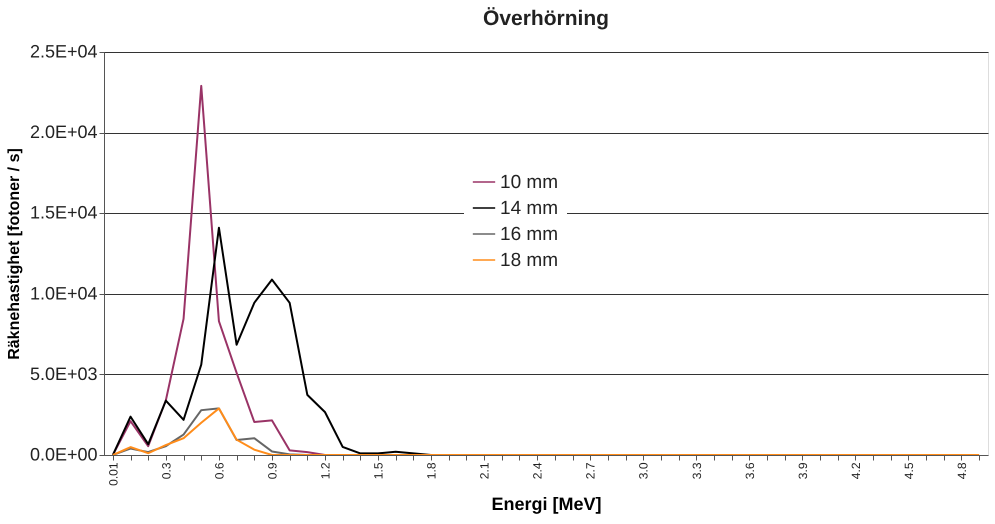 The image size is (995, 524). I want to click on x-tick-label: 0.6, so click(219, 471).